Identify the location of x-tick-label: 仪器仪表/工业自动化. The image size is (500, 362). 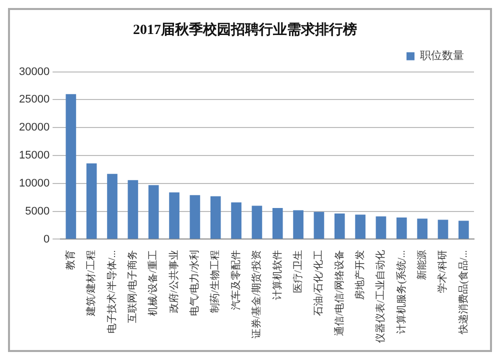
(380, 297).